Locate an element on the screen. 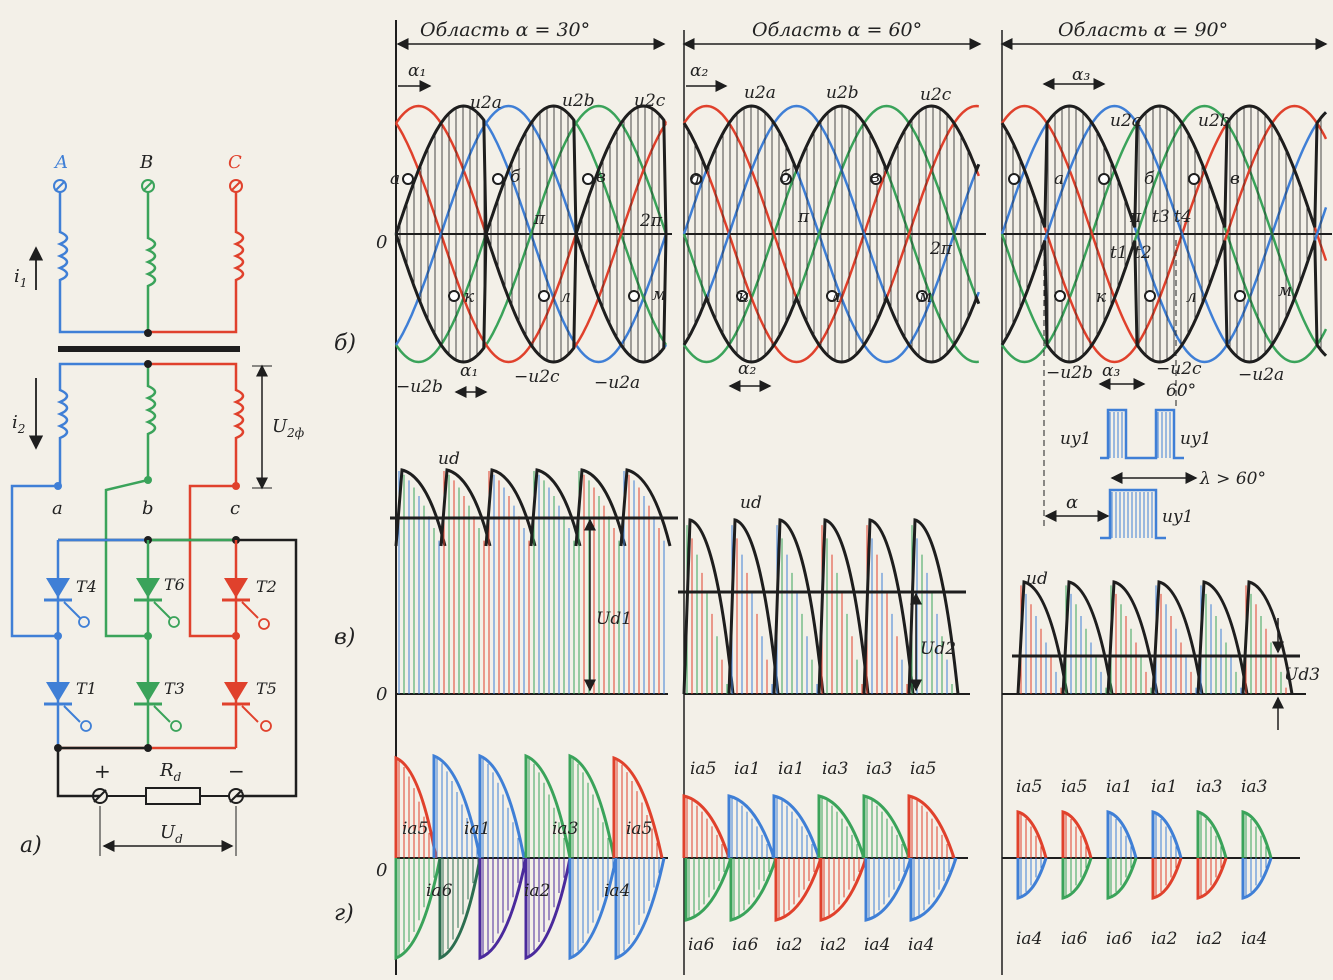 This screenshot has height=980, width=1333. load-resistor is located at coordinates (173, 796).